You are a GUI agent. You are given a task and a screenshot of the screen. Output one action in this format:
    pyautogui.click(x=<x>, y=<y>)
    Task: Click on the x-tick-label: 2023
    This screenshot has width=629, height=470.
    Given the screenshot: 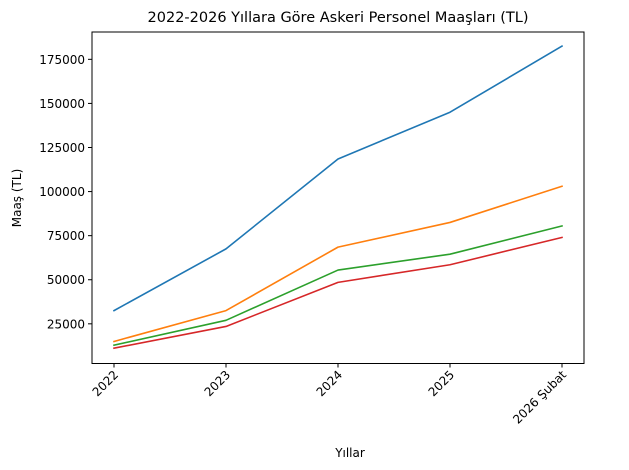 What is the action you would take?
    pyautogui.click(x=217, y=383)
    